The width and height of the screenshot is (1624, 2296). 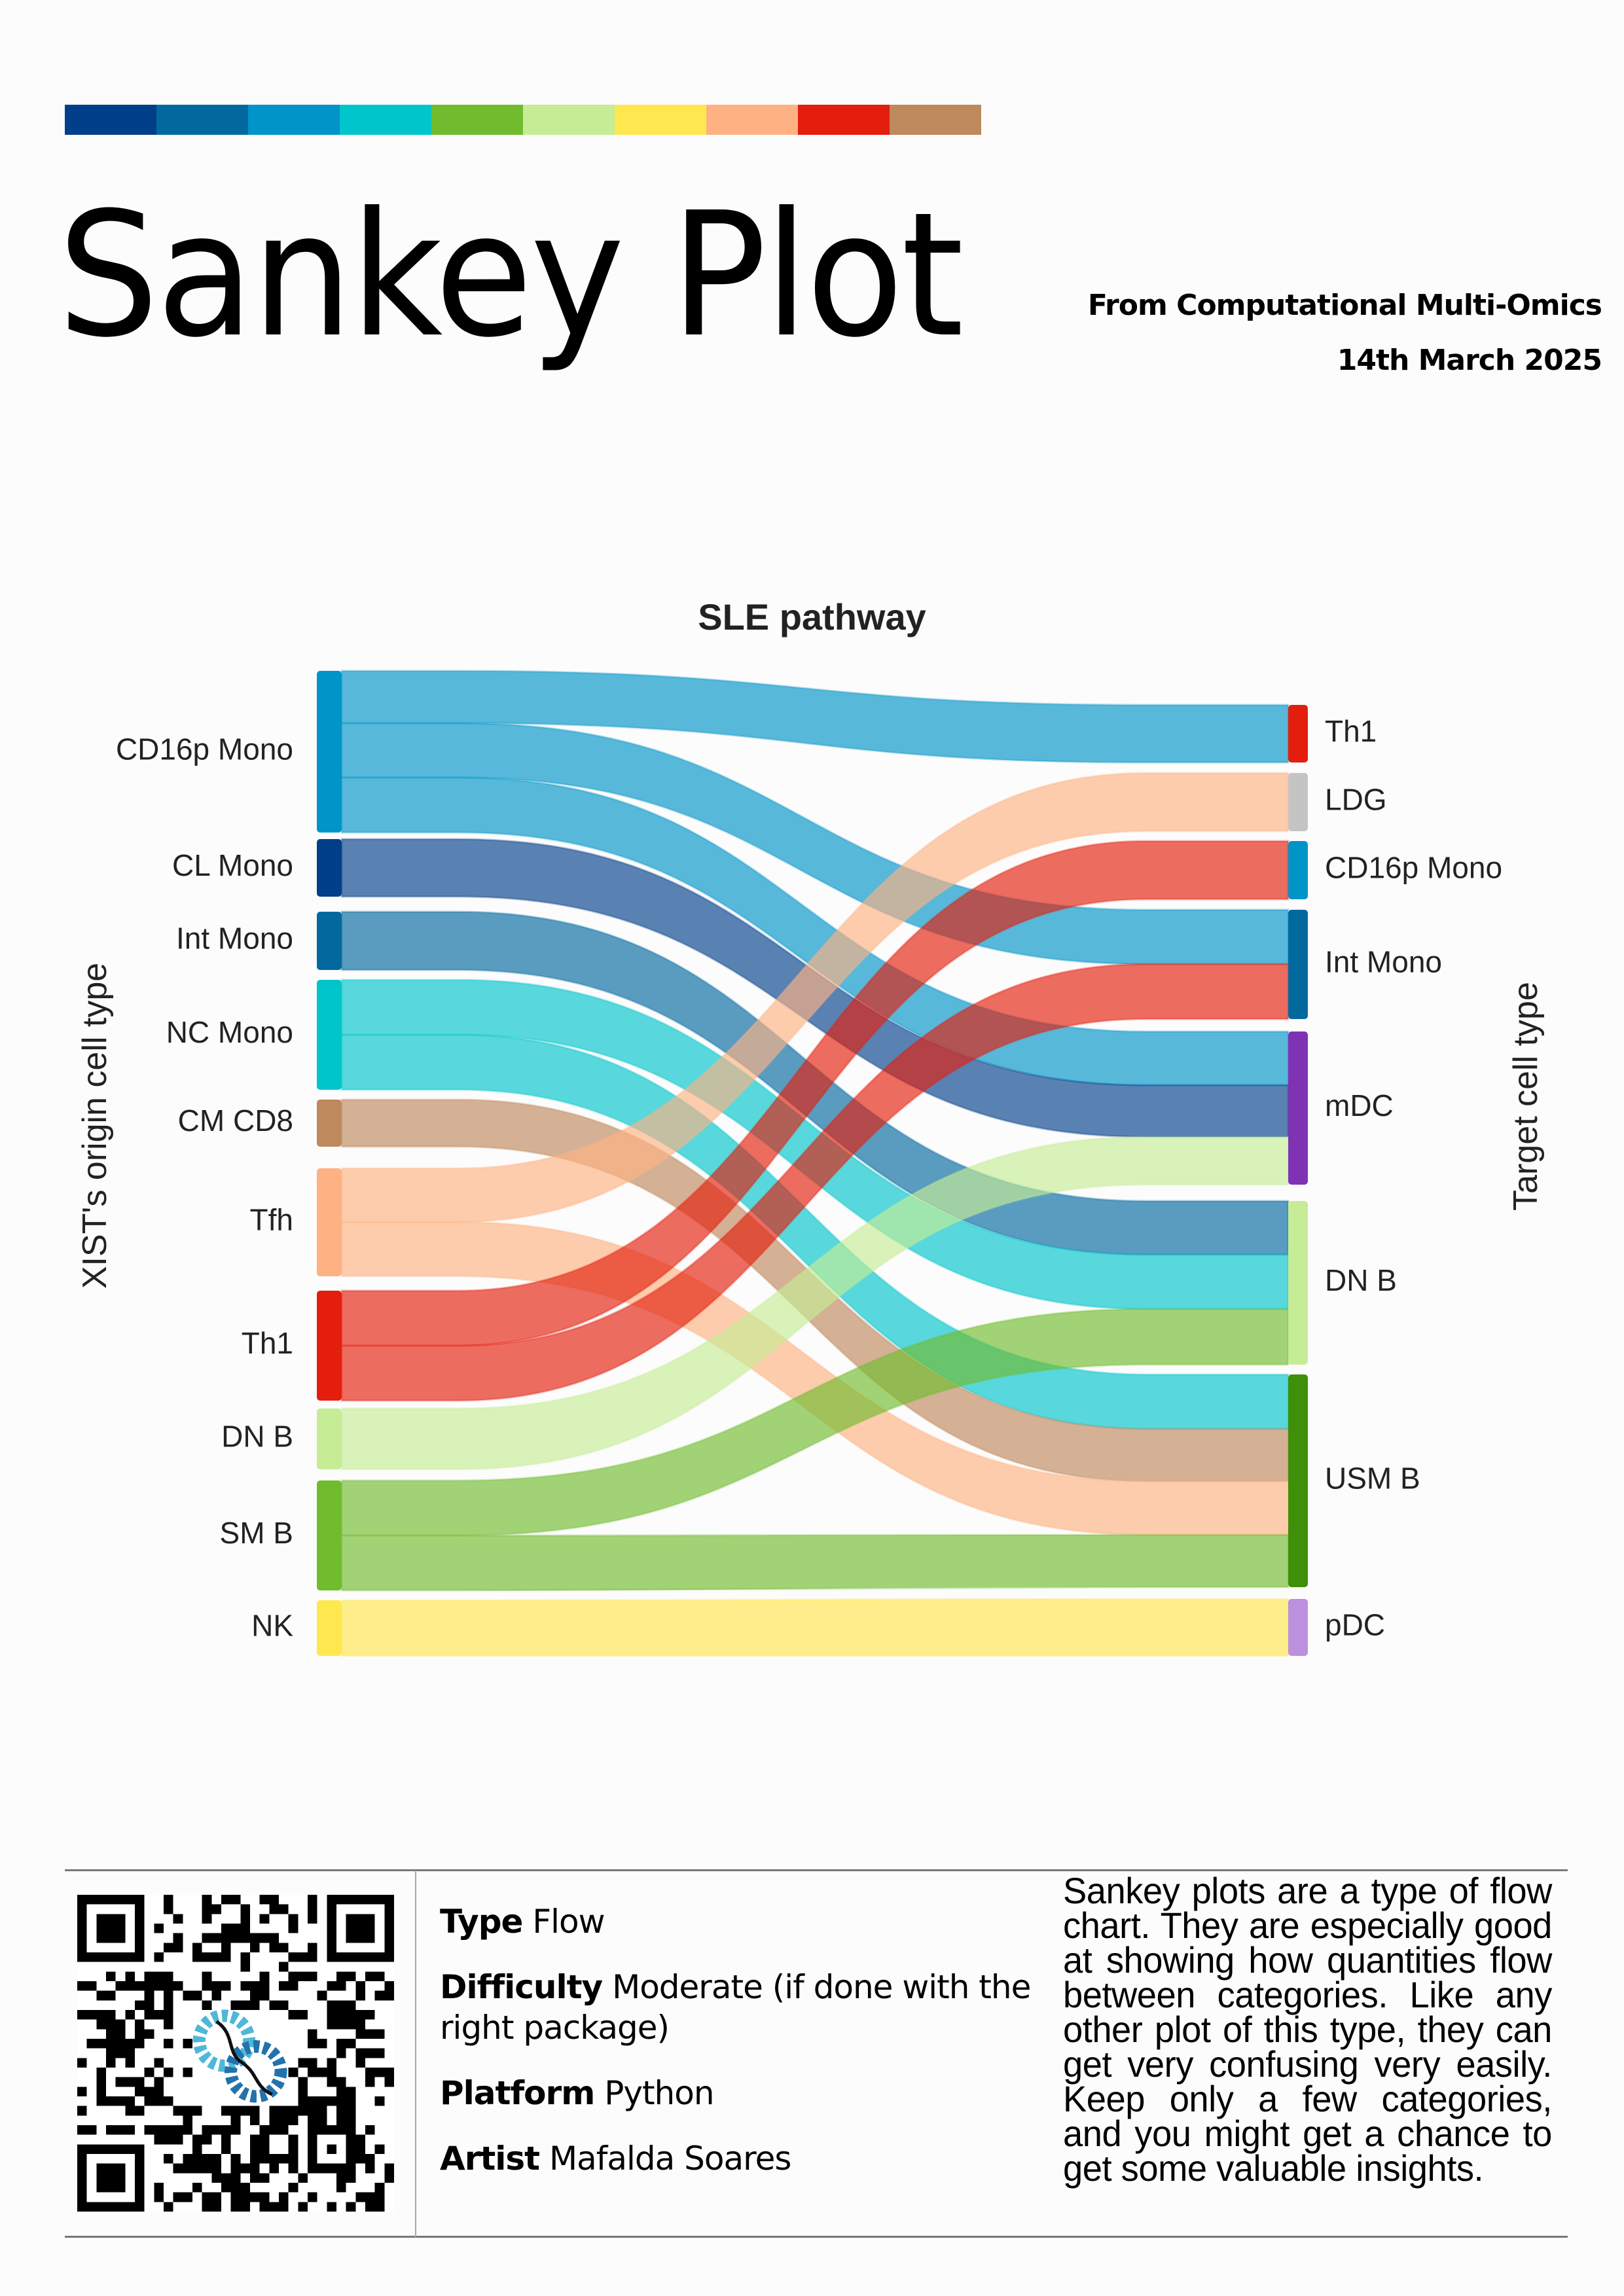 I want to click on left-axis-label: XIST's origin cell type, so click(x=95, y=1126).